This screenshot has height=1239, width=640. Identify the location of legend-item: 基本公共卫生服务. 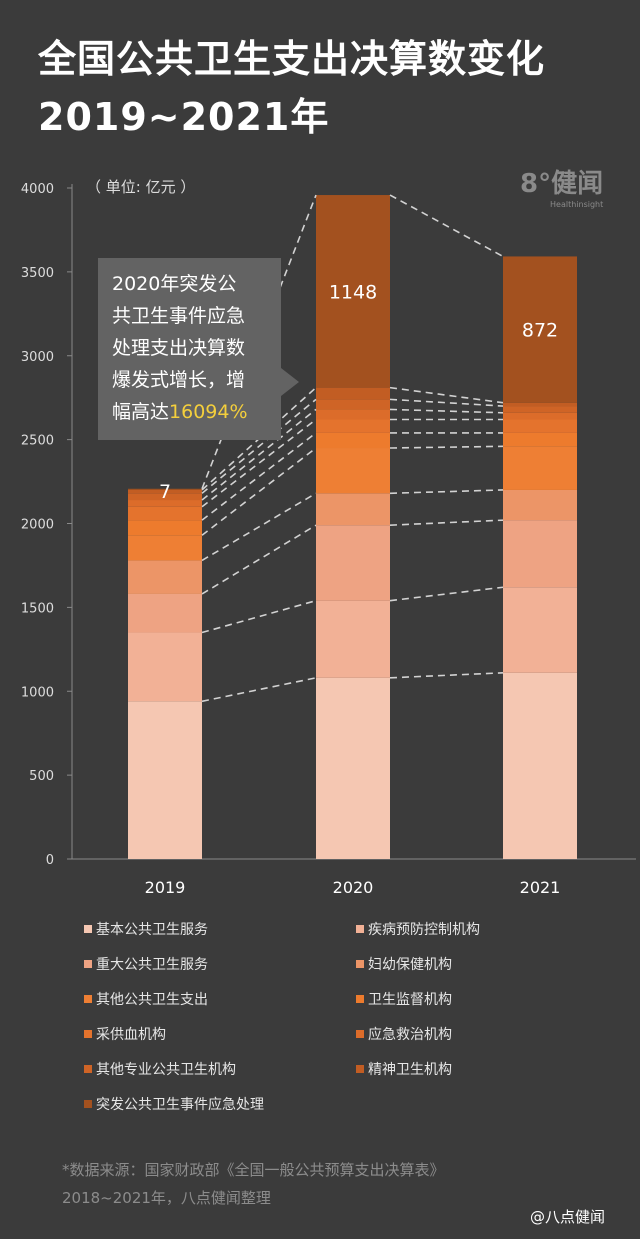
(220, 928).